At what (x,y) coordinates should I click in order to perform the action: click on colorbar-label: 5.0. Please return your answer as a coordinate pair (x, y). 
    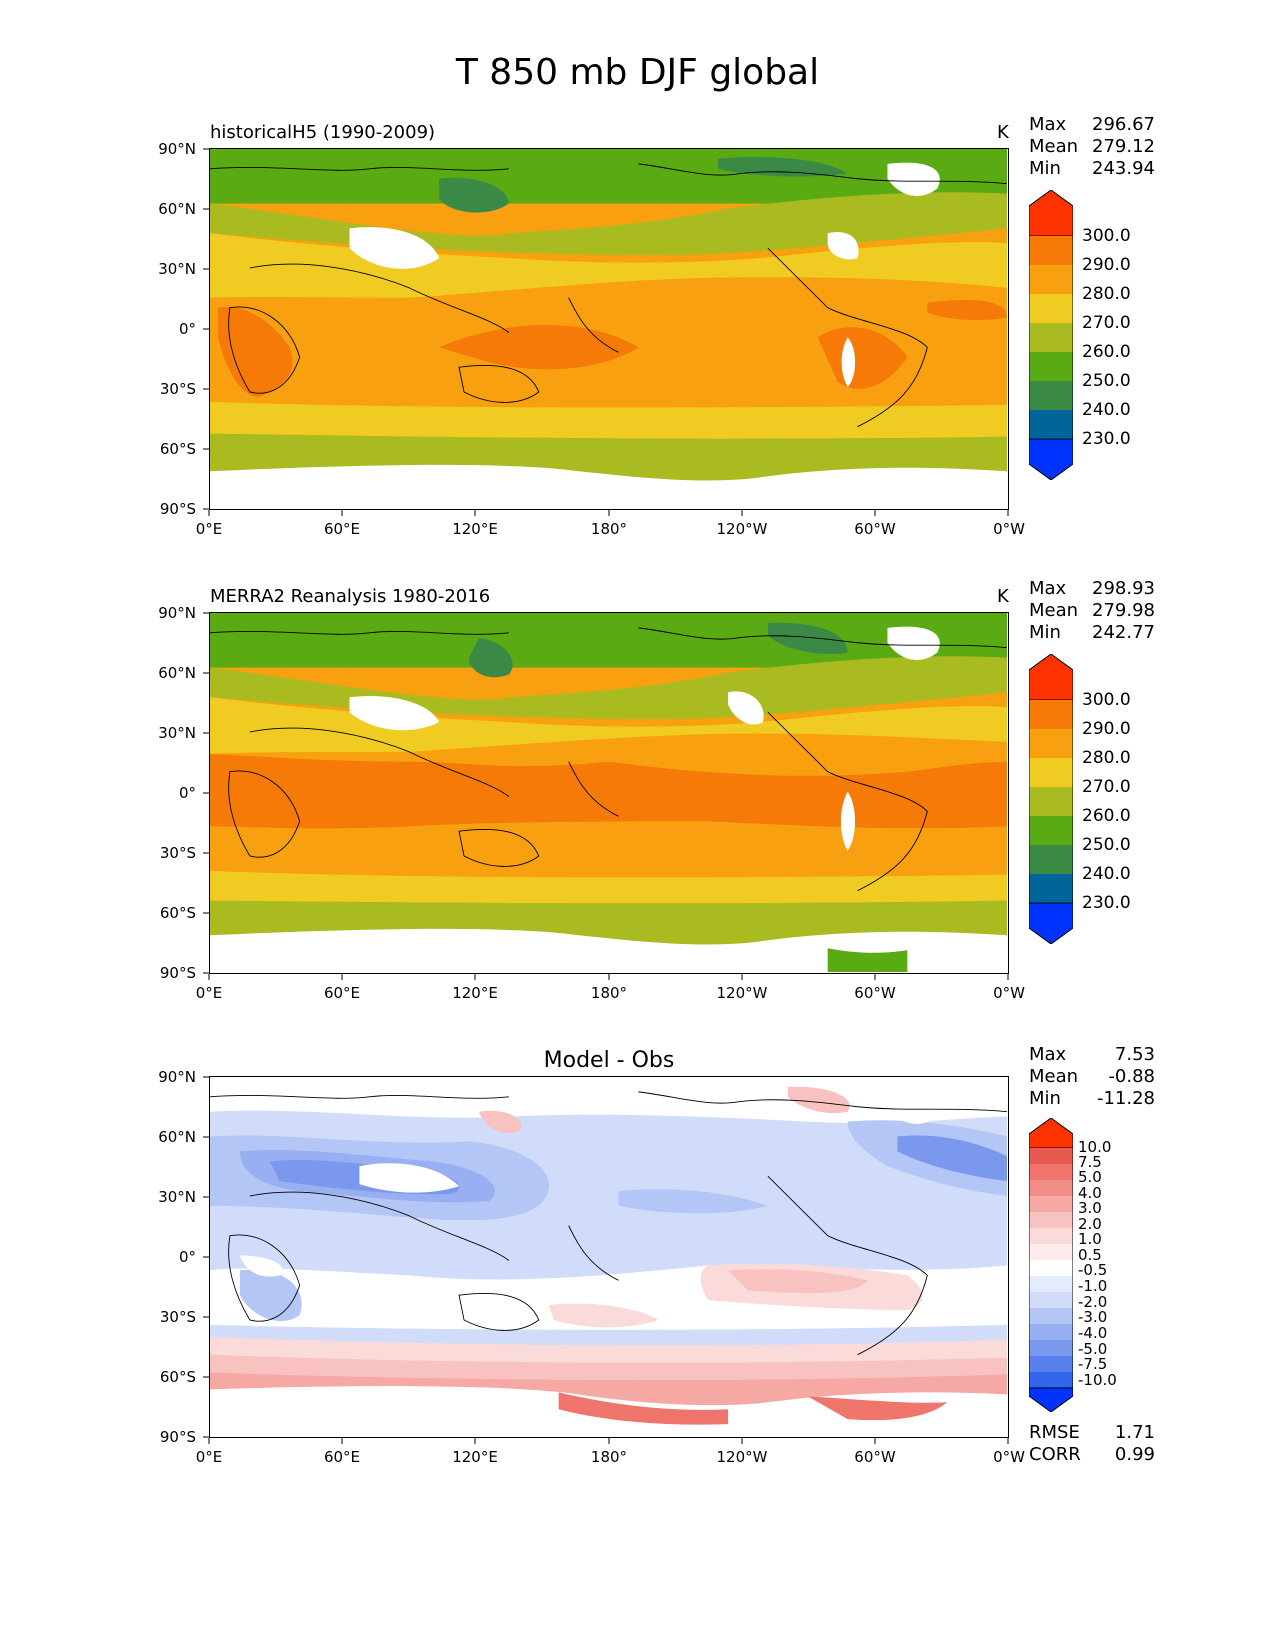
    Looking at the image, I should click on (1090, 1177).